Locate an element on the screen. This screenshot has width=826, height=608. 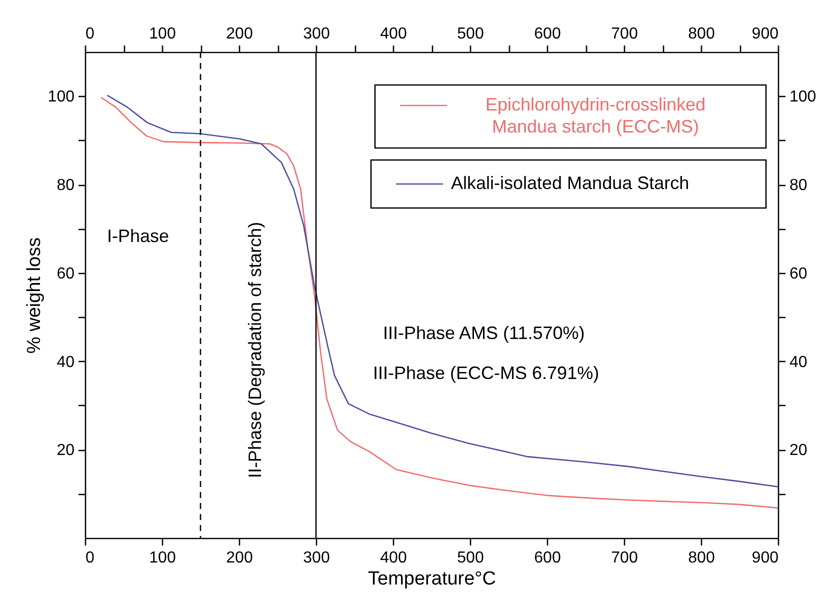
y-tick-label: 60 is located at coordinates (65, 273).